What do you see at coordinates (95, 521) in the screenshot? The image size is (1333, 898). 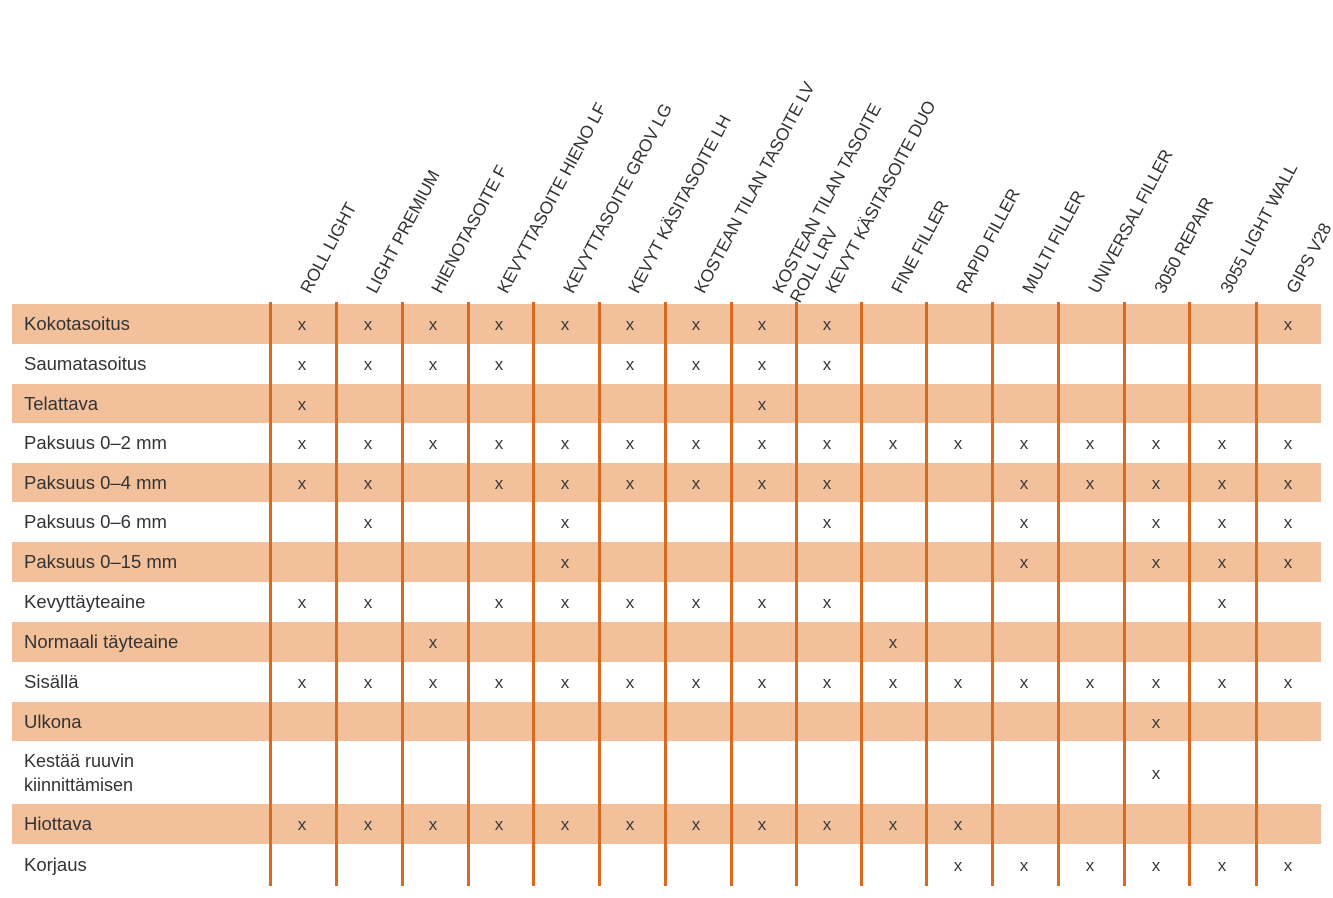 I see `row-label: Paksuus 0–6 mm` at bounding box center [95, 521].